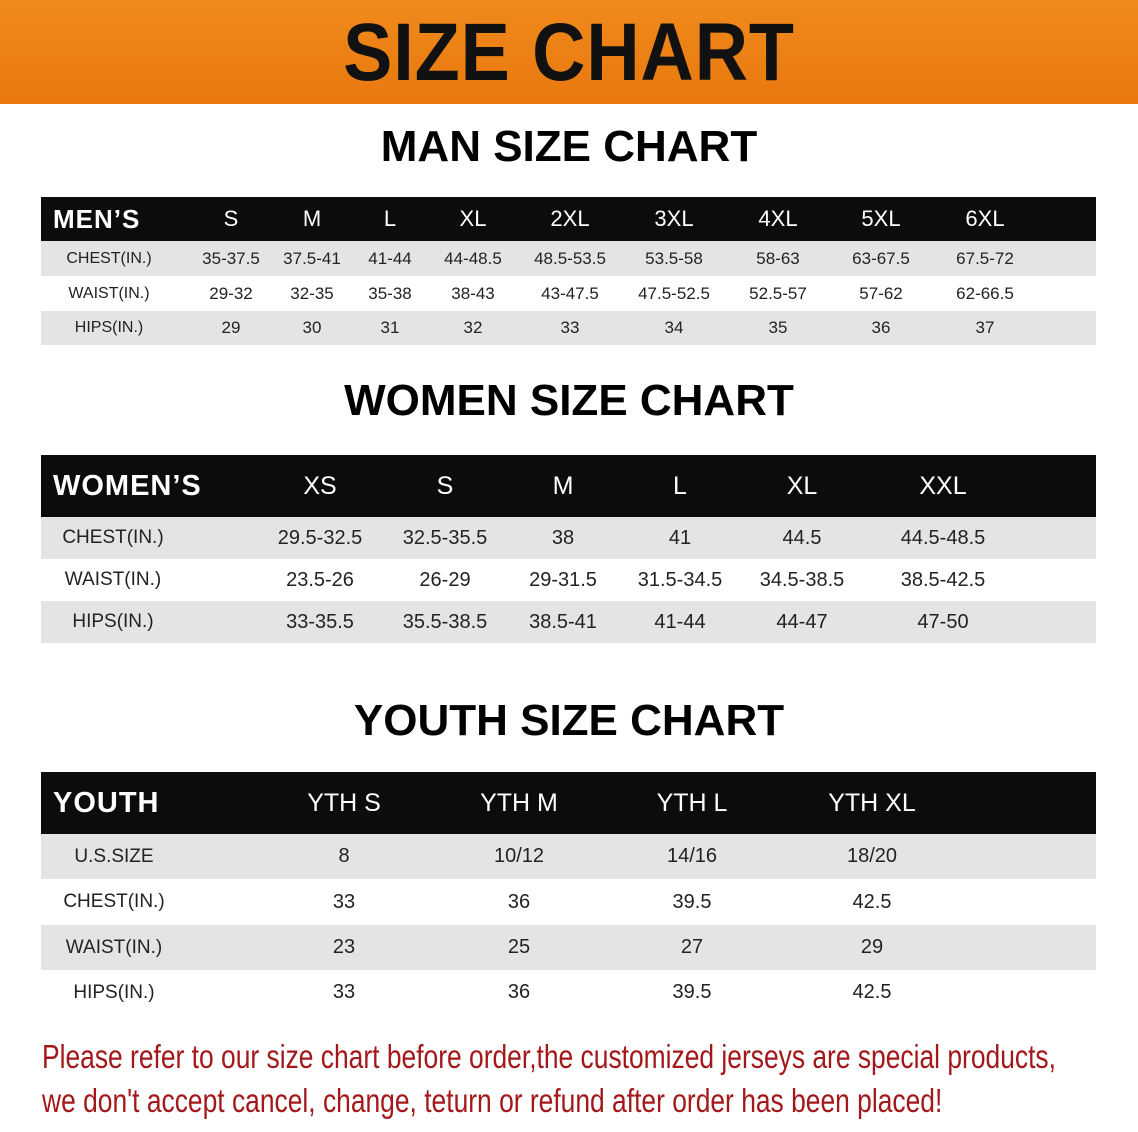  What do you see at coordinates (519, 947) in the screenshot?
I see `measurement-value: 25` at bounding box center [519, 947].